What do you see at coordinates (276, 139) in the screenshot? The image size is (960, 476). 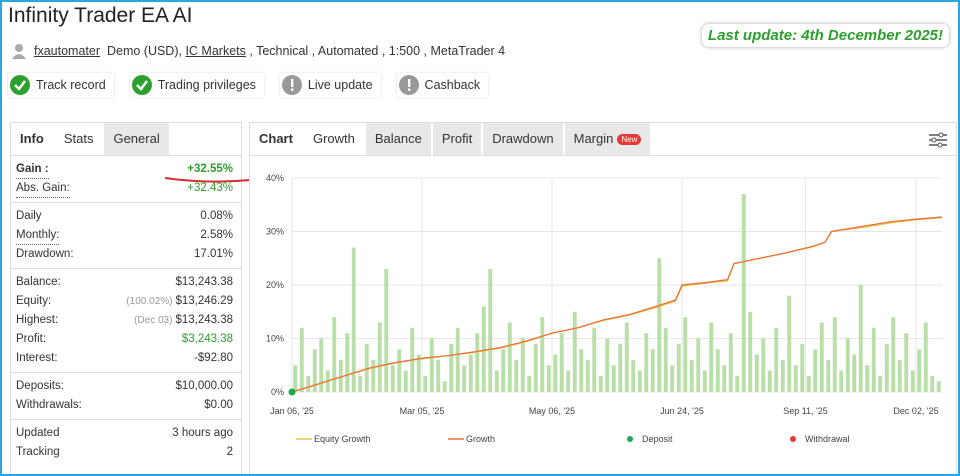 I see `tab: Chart` at bounding box center [276, 139].